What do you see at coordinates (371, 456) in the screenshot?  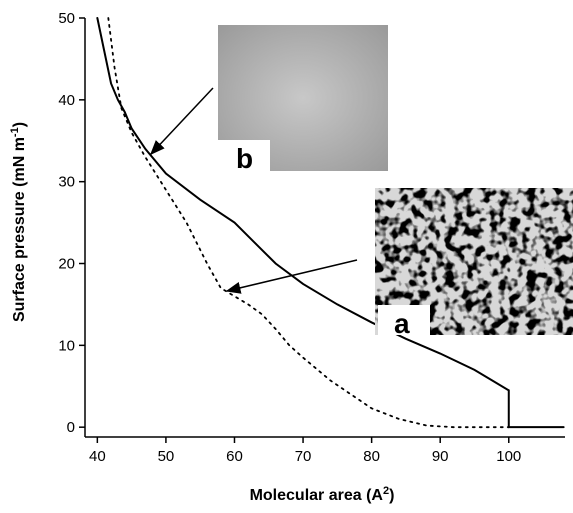 I see `x-tick-label: 80` at bounding box center [371, 456].